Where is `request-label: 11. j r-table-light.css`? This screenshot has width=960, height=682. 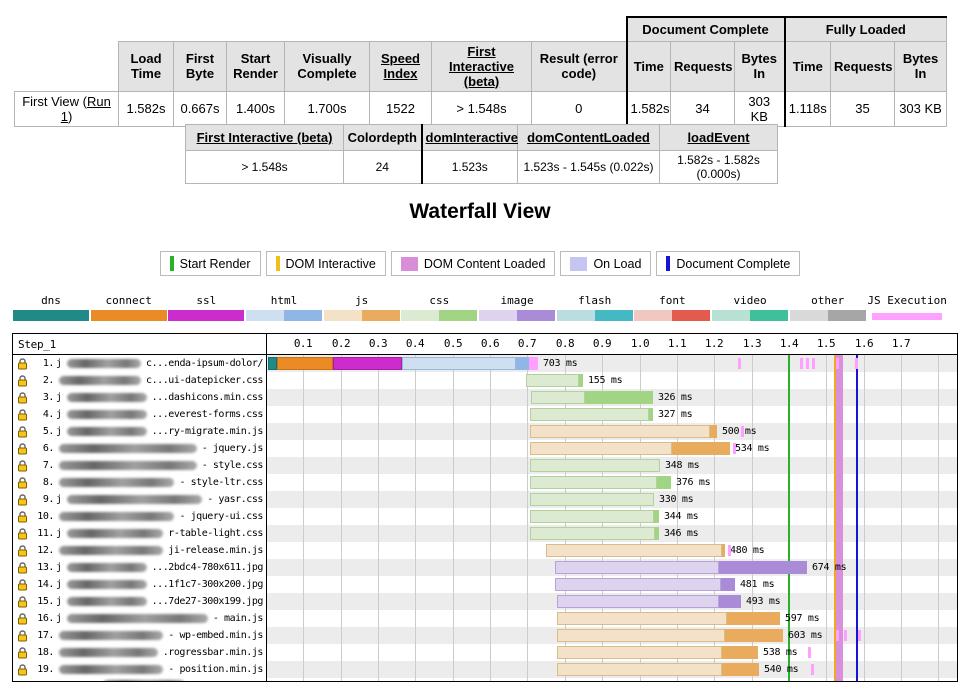
request-label: 11. j r-table-light.css is located at coordinates (139, 533).